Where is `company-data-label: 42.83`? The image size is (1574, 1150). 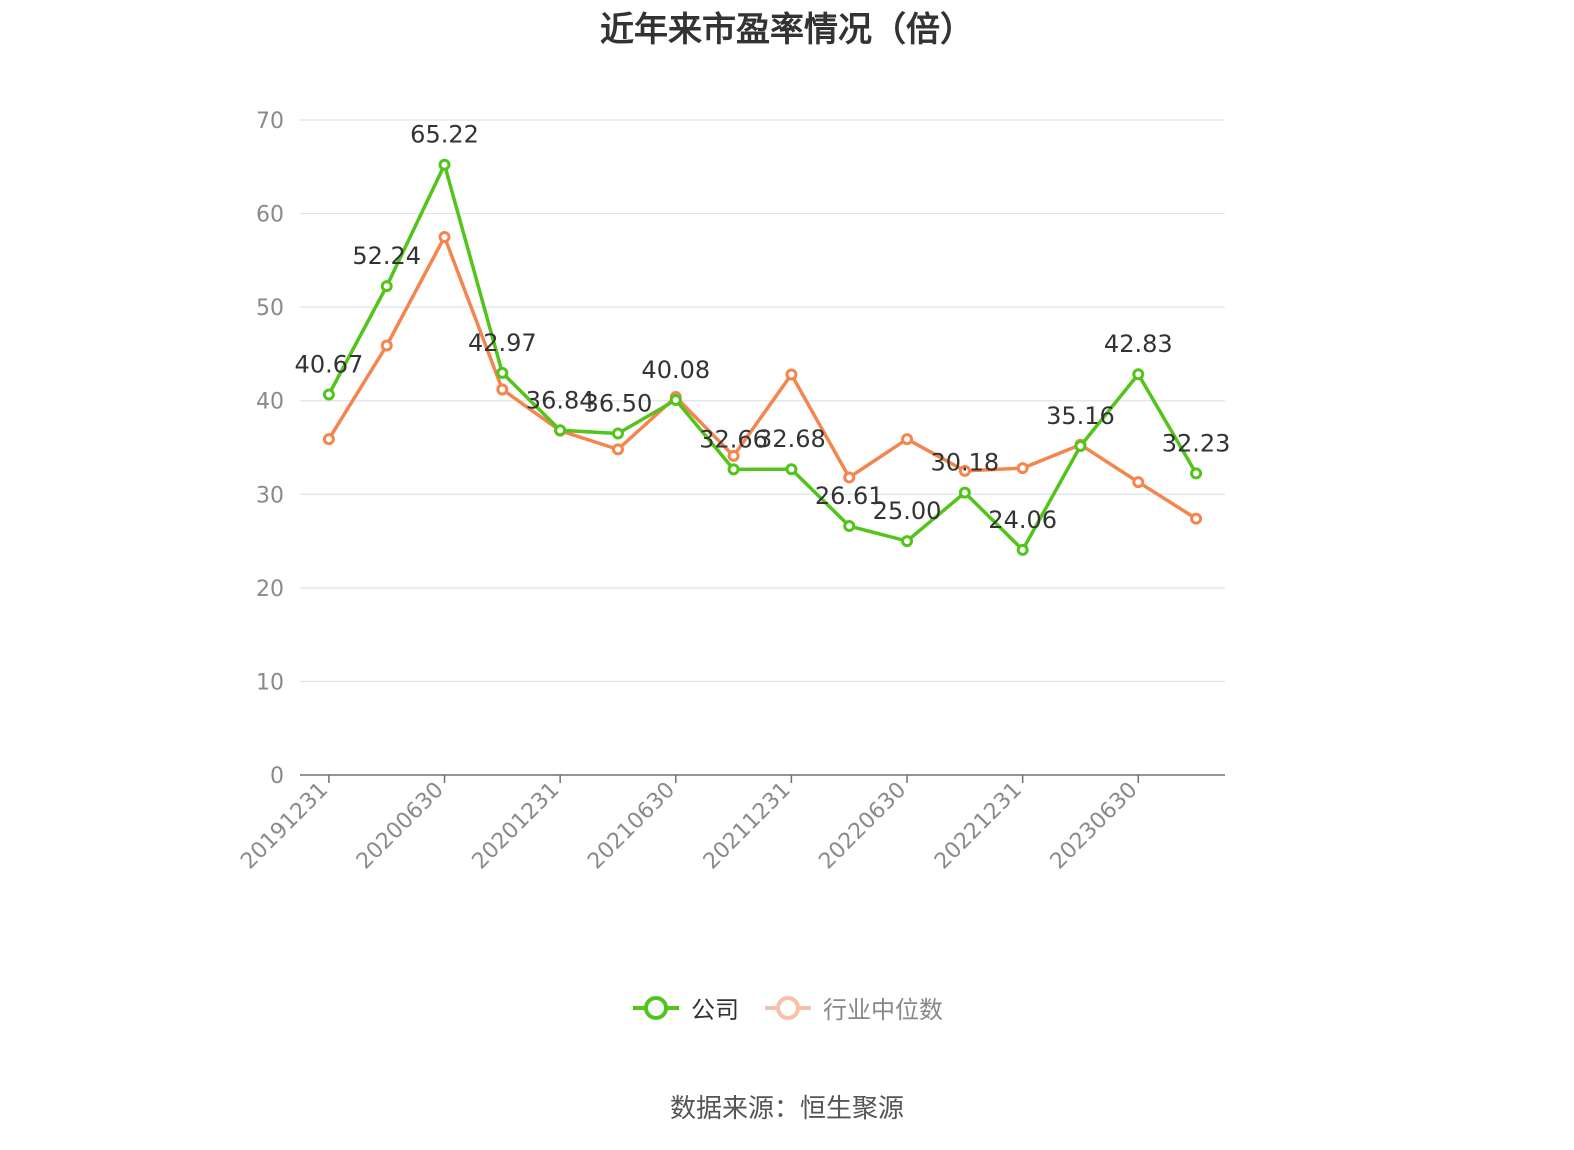 company-data-label: 42.83 is located at coordinates (1138, 344).